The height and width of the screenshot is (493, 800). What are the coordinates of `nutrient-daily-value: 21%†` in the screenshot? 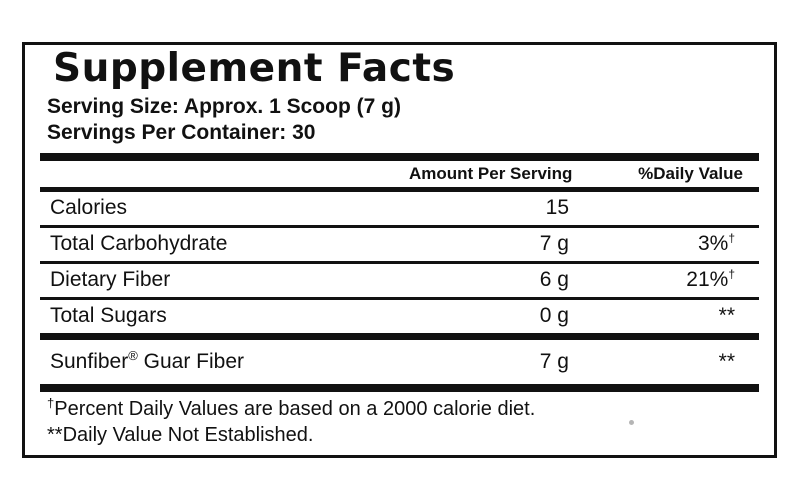 It's located at (664, 280).